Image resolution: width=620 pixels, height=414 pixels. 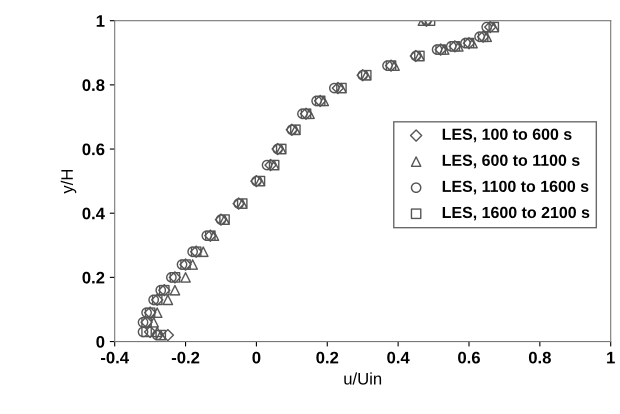 I want to click on y-tick-label: 0.8, so click(x=93, y=85).